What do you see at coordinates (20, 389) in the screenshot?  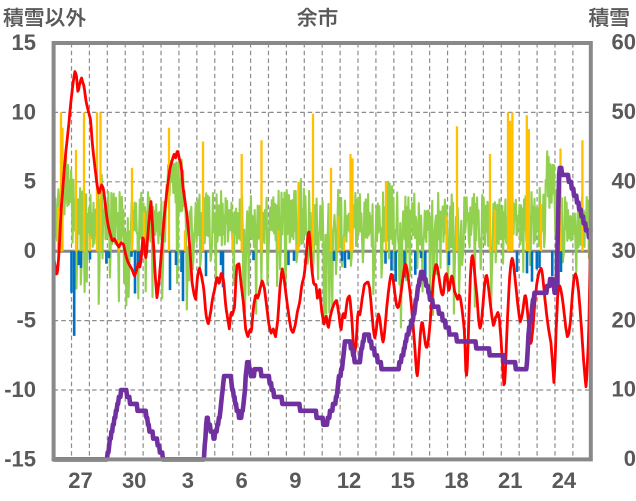 I see `svg-text: -10` at bounding box center [20, 389].